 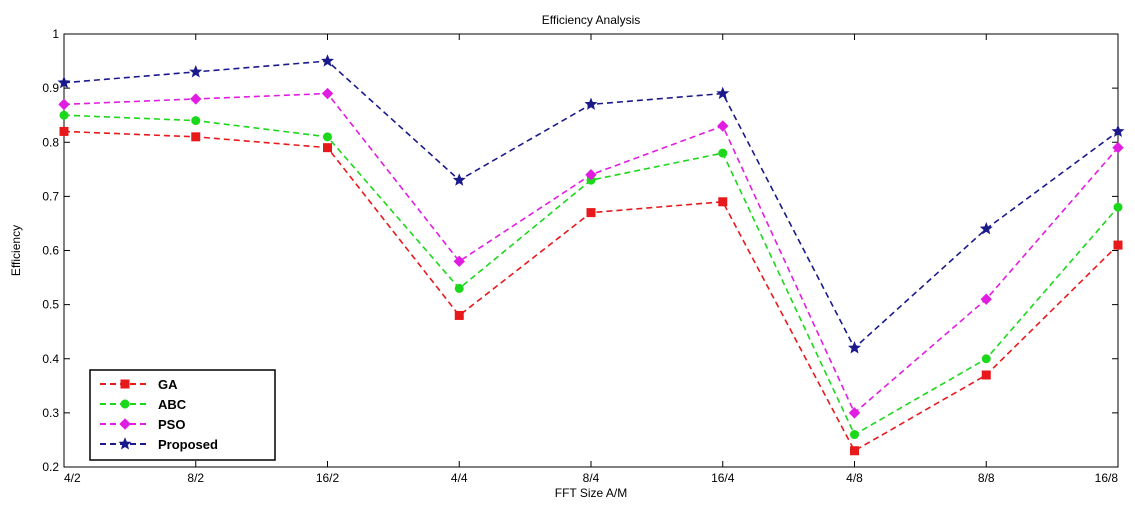 I want to click on legend-label: ABC, so click(x=172, y=404).